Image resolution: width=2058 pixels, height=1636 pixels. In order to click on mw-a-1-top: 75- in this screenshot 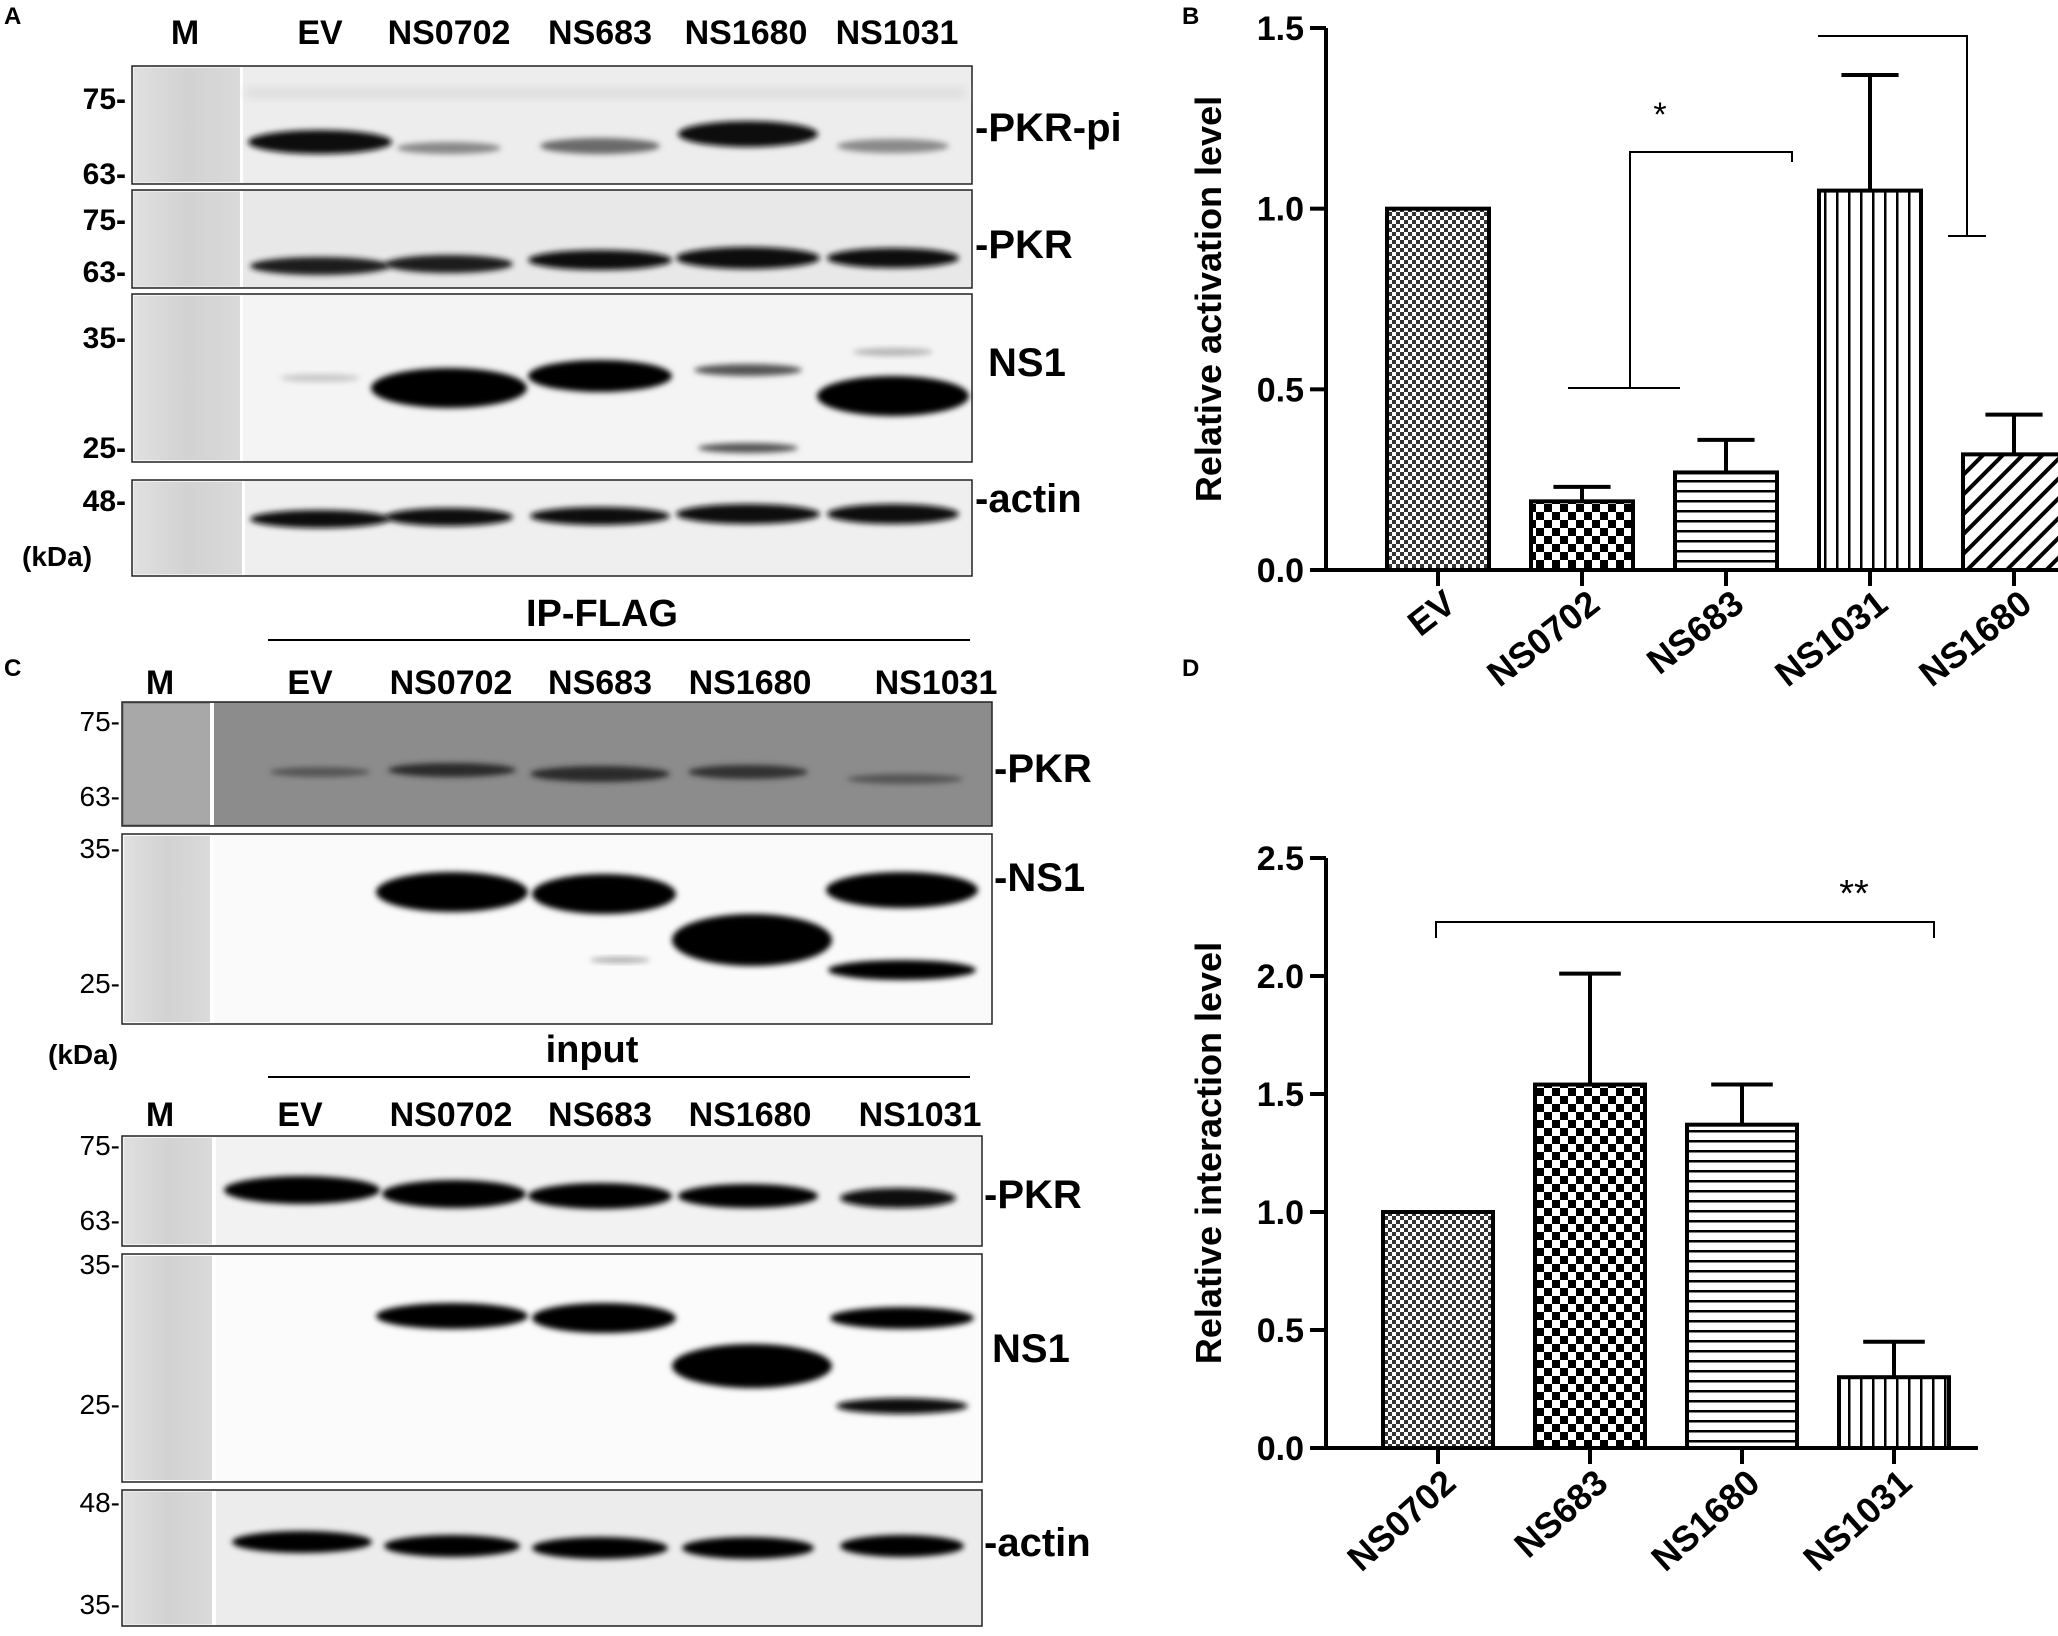, I will do `click(104, 220)`.